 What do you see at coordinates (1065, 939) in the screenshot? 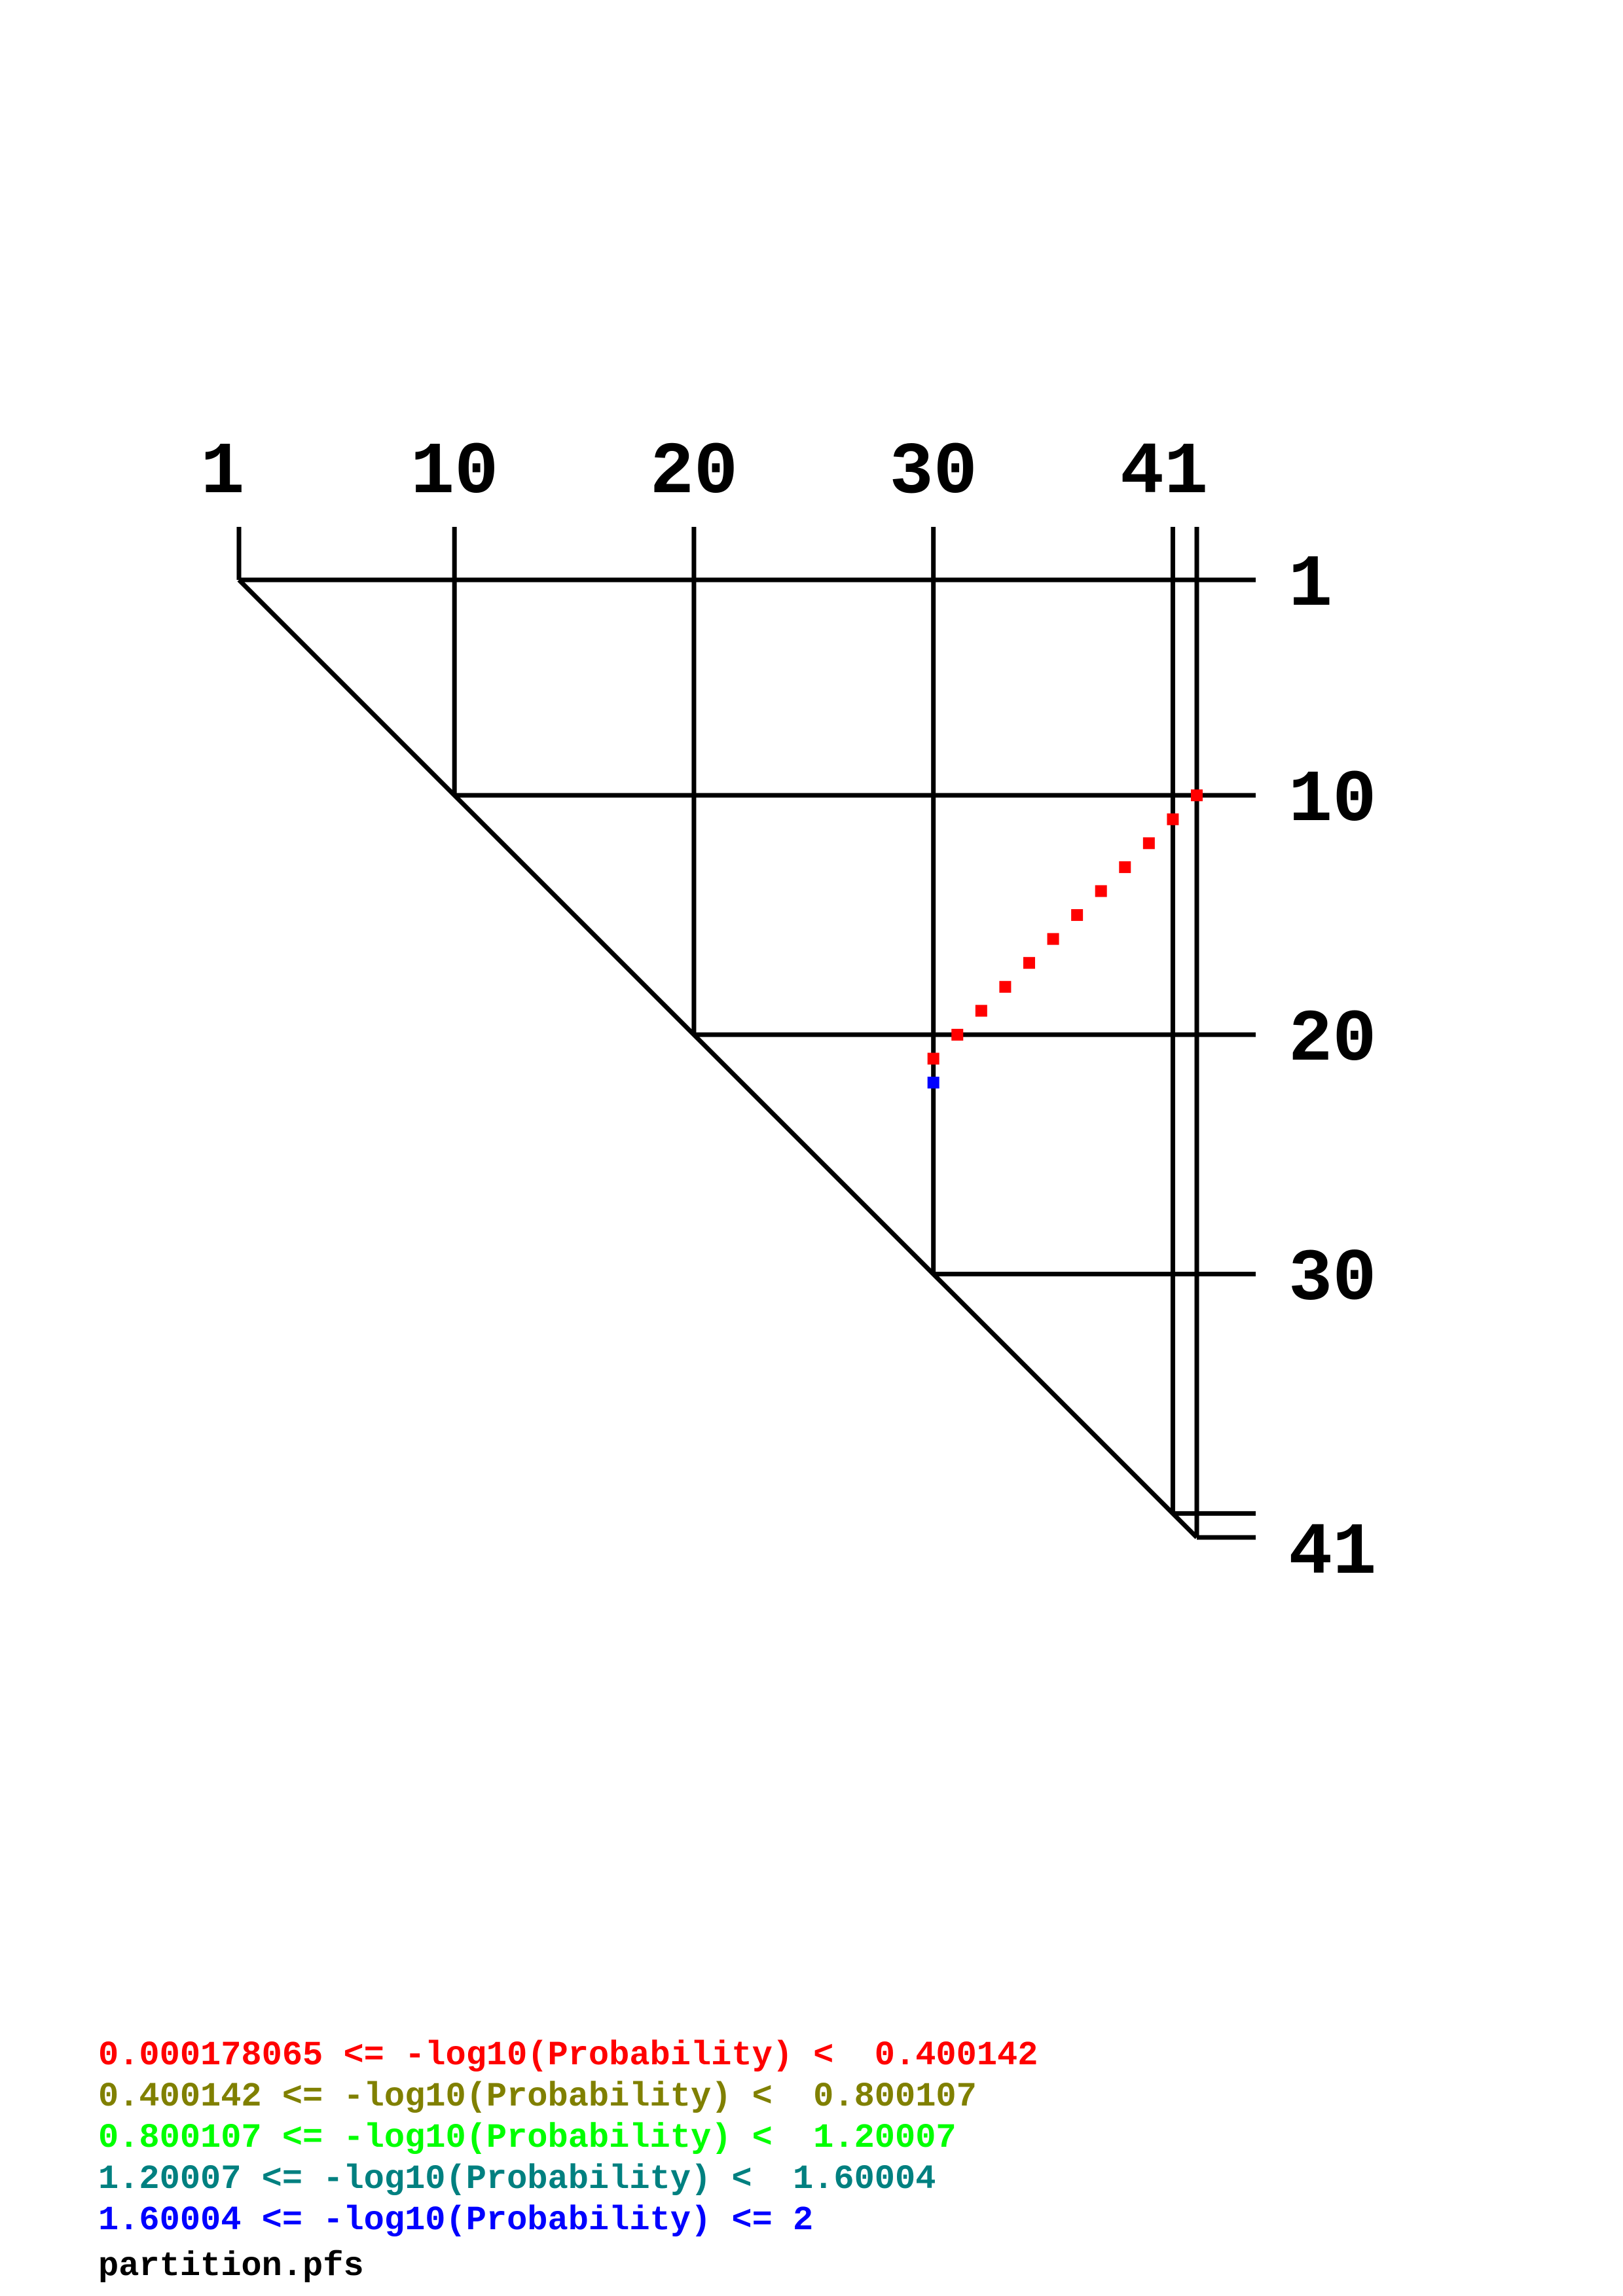
I see `probability-dots` at bounding box center [1065, 939].